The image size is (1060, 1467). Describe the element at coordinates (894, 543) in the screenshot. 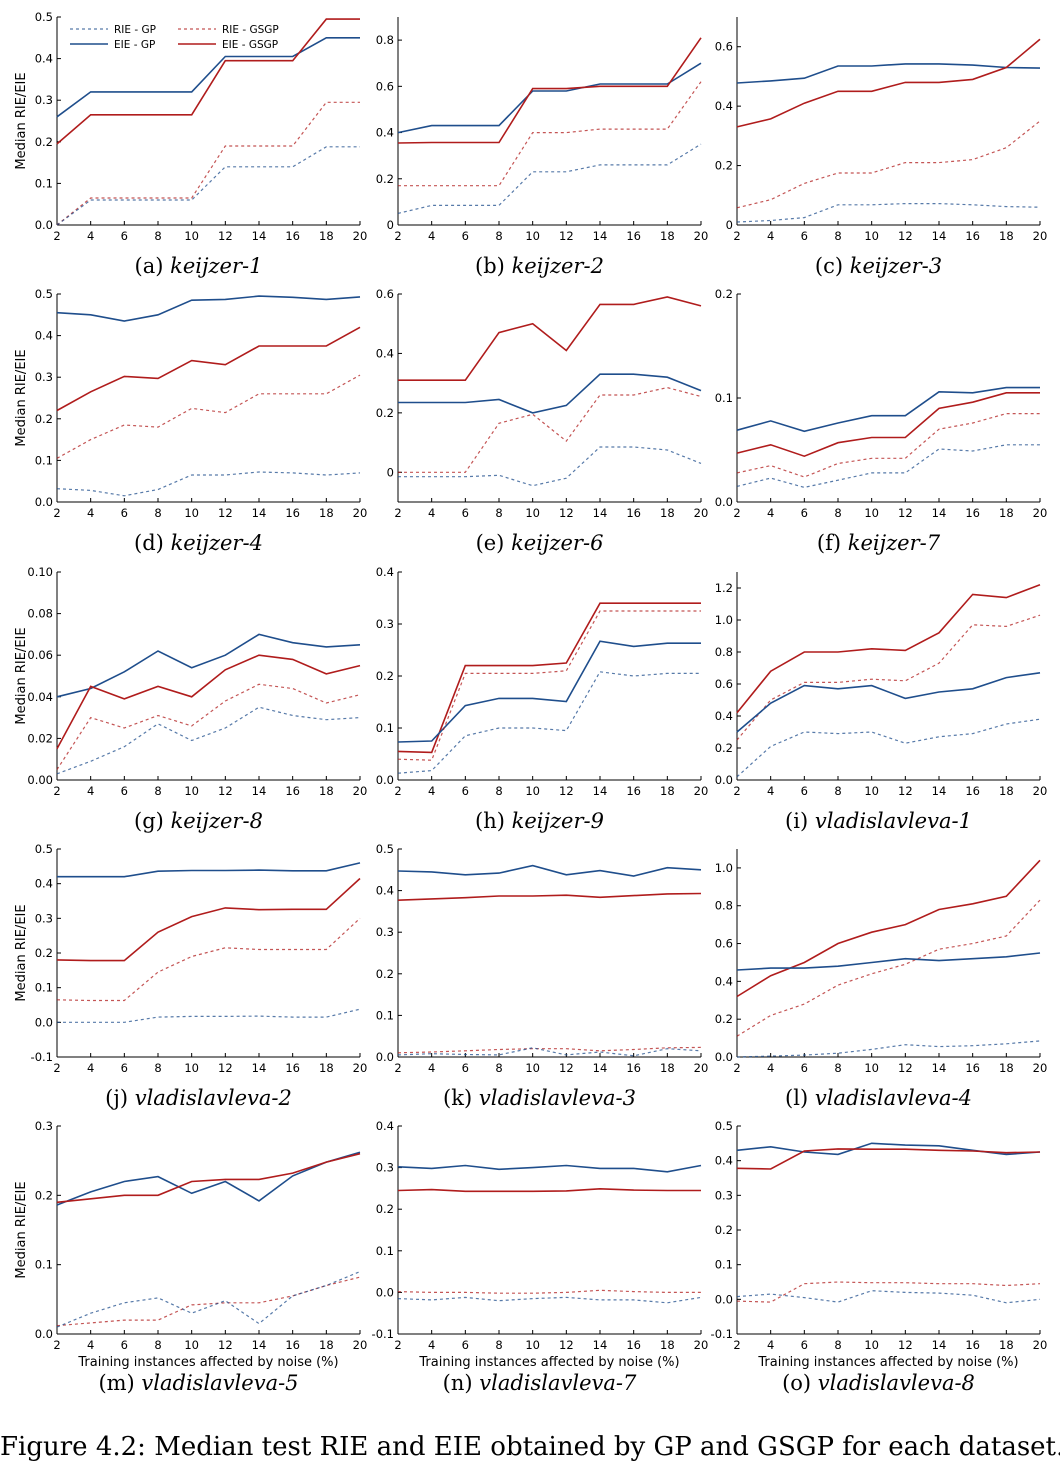

I see `subplot-dataset: keijzer-7` at that location.